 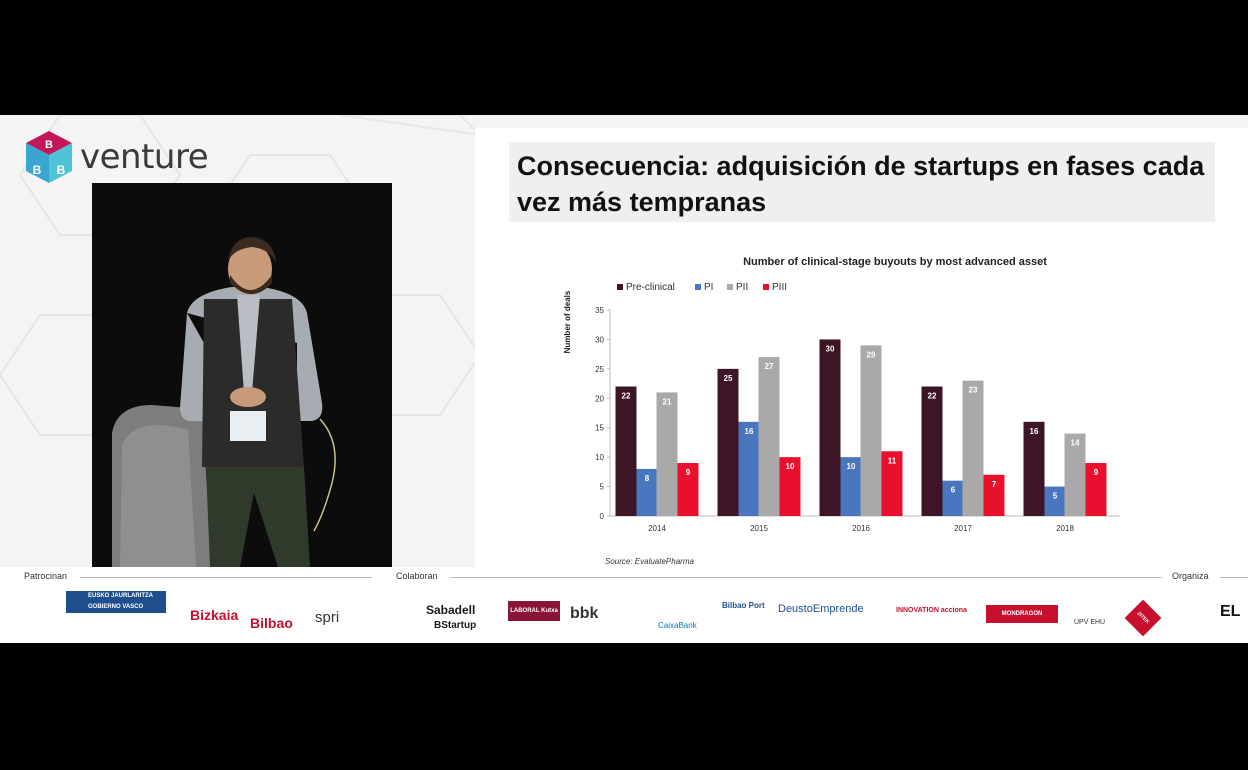 I want to click on organizer-logo: EL, so click(x=1230, y=612).